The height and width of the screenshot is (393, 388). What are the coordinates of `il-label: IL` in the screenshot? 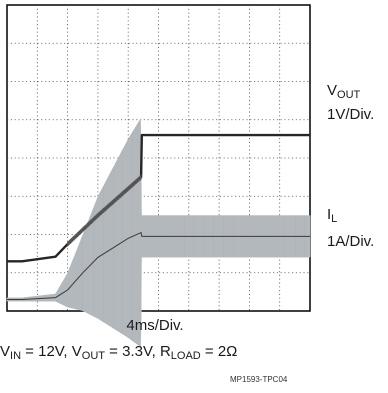 It's located at (332, 215).